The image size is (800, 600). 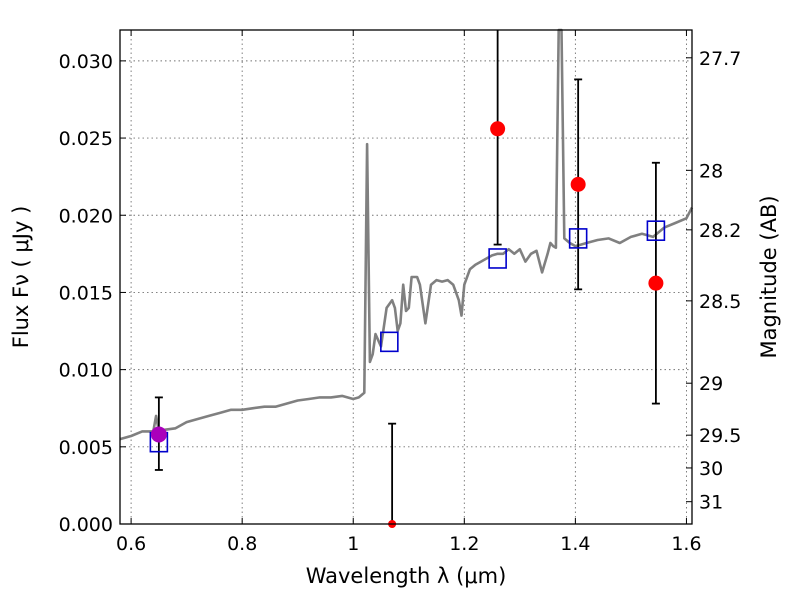 What do you see at coordinates (86, 216) in the screenshot?
I see `y-tick-label: 0.020` at bounding box center [86, 216].